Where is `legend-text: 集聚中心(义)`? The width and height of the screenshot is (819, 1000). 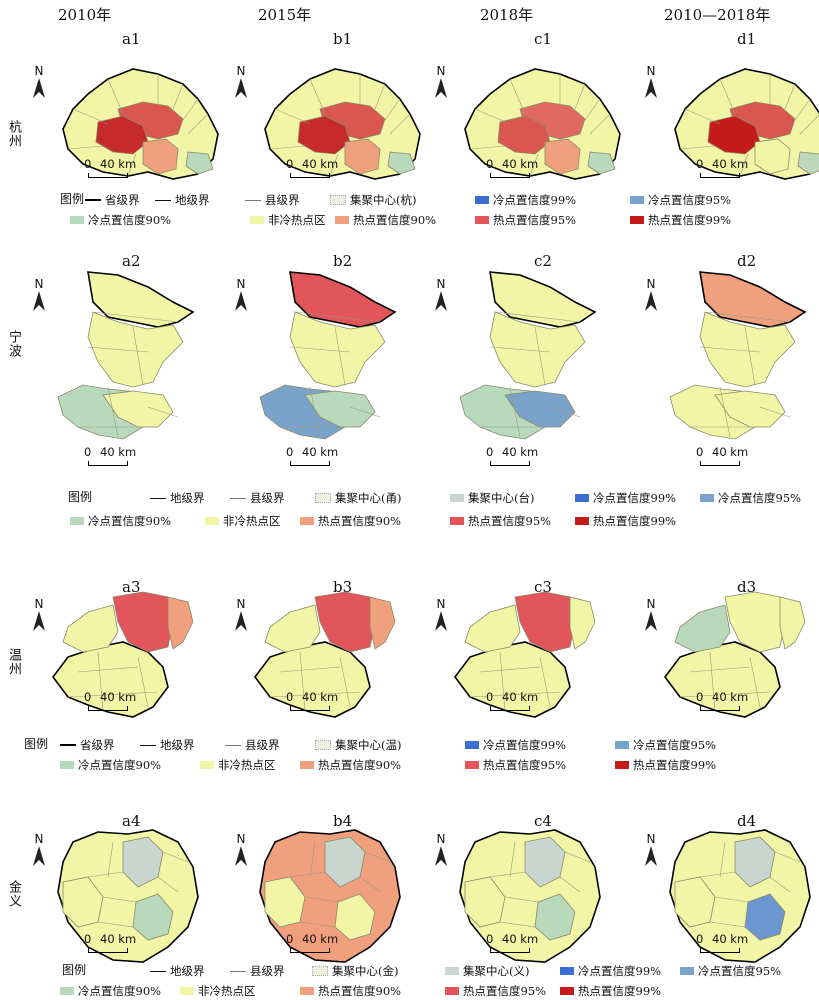
legend-text: 集聚中心(义) is located at coordinates (496, 971).